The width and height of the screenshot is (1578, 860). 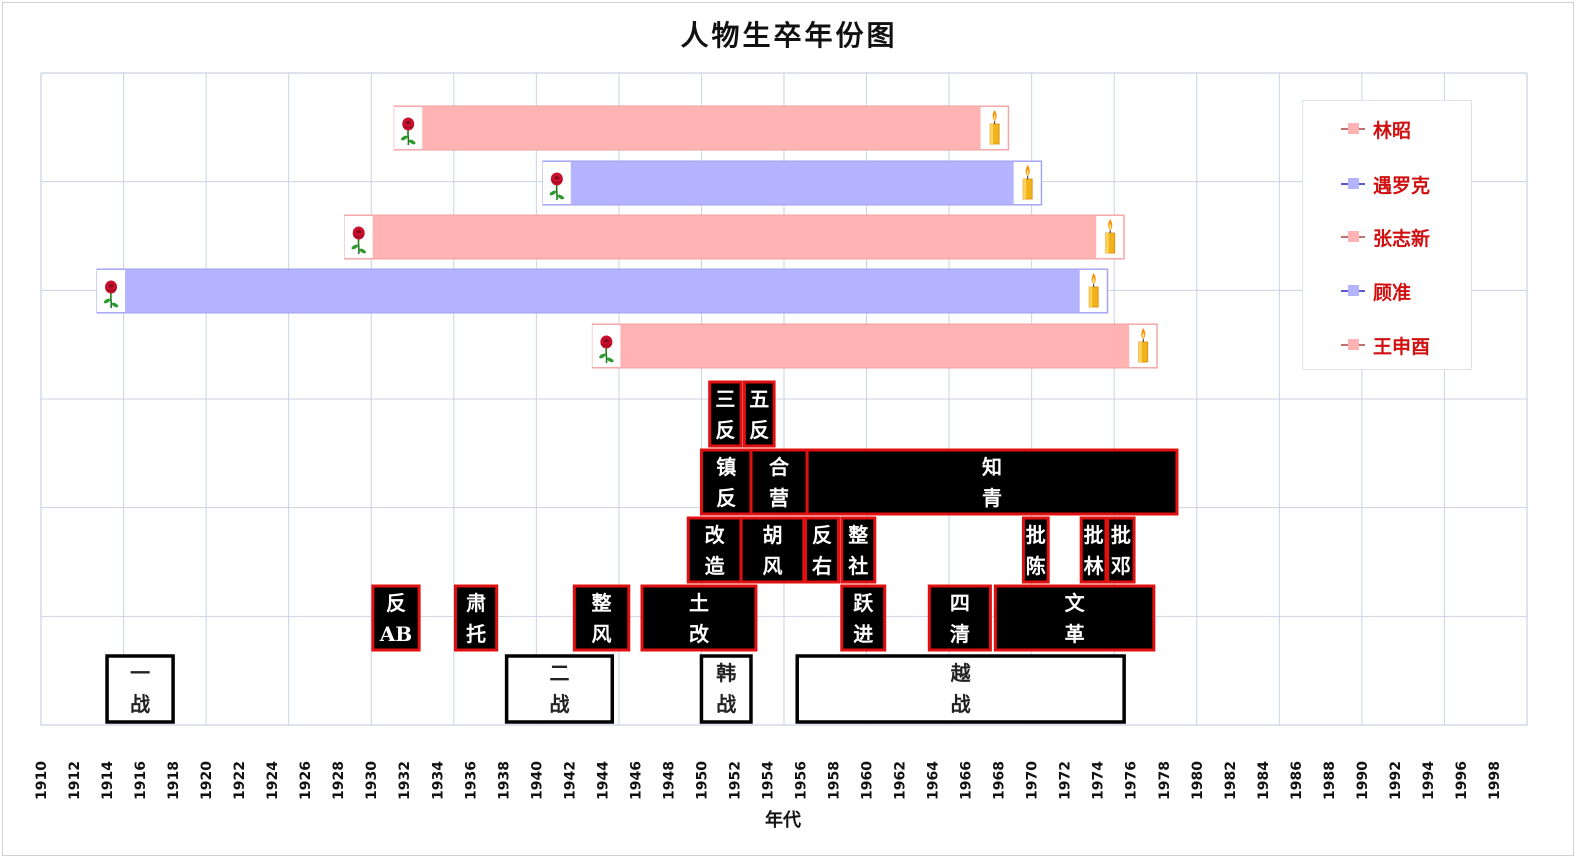 I want to click on event-label-bottom: 造, so click(x=715, y=566).